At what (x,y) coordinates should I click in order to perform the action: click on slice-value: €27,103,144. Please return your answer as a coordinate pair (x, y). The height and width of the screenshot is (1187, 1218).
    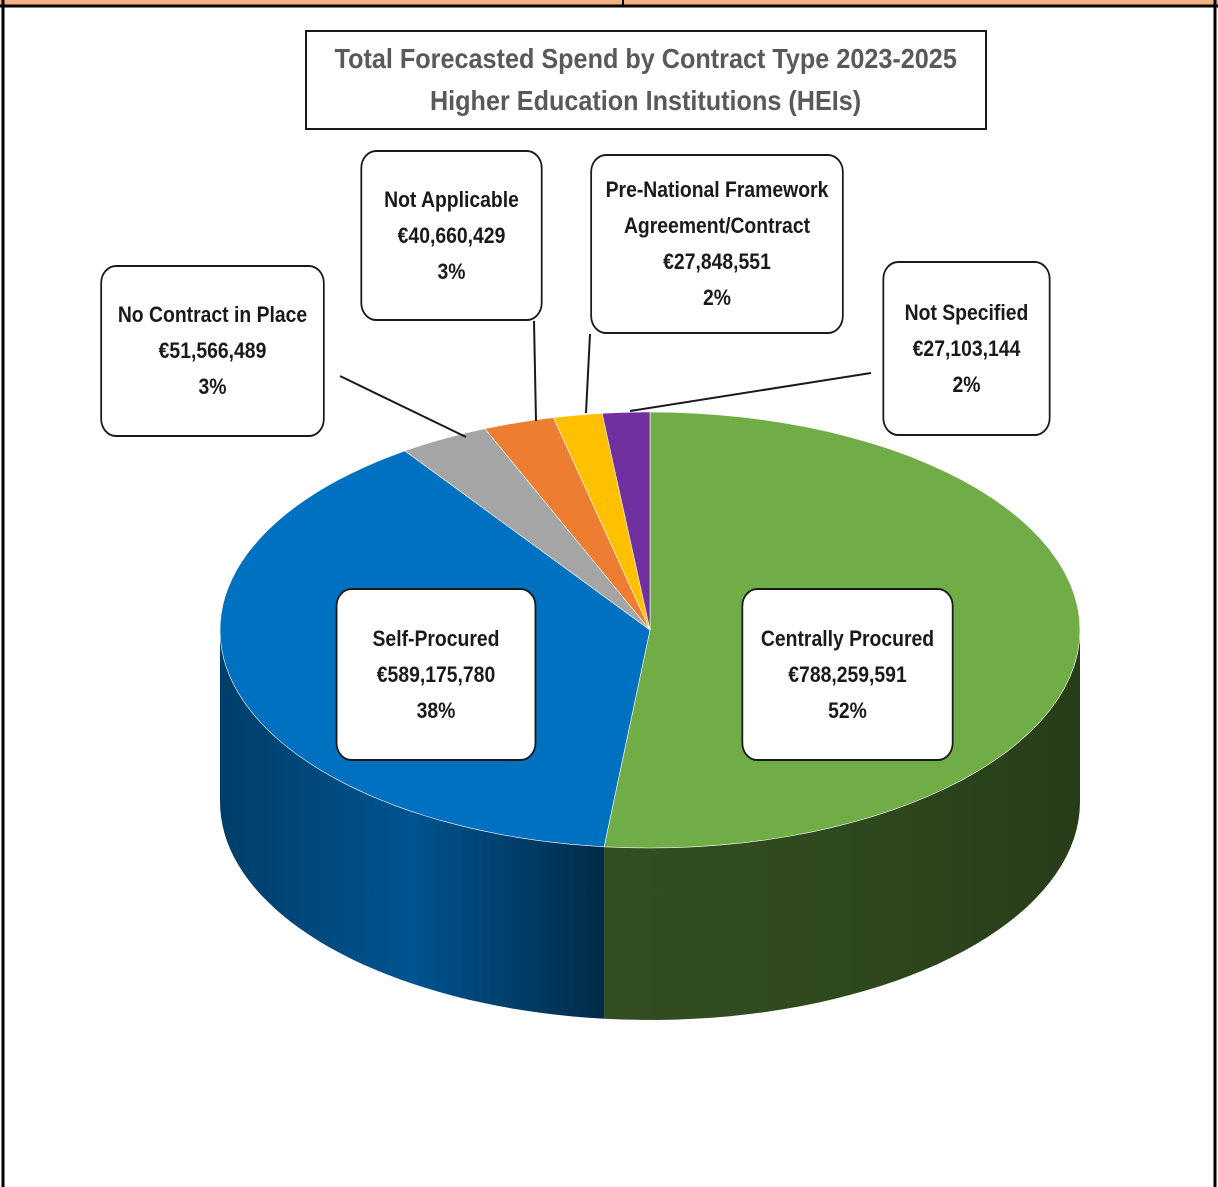
    Looking at the image, I should click on (966, 348).